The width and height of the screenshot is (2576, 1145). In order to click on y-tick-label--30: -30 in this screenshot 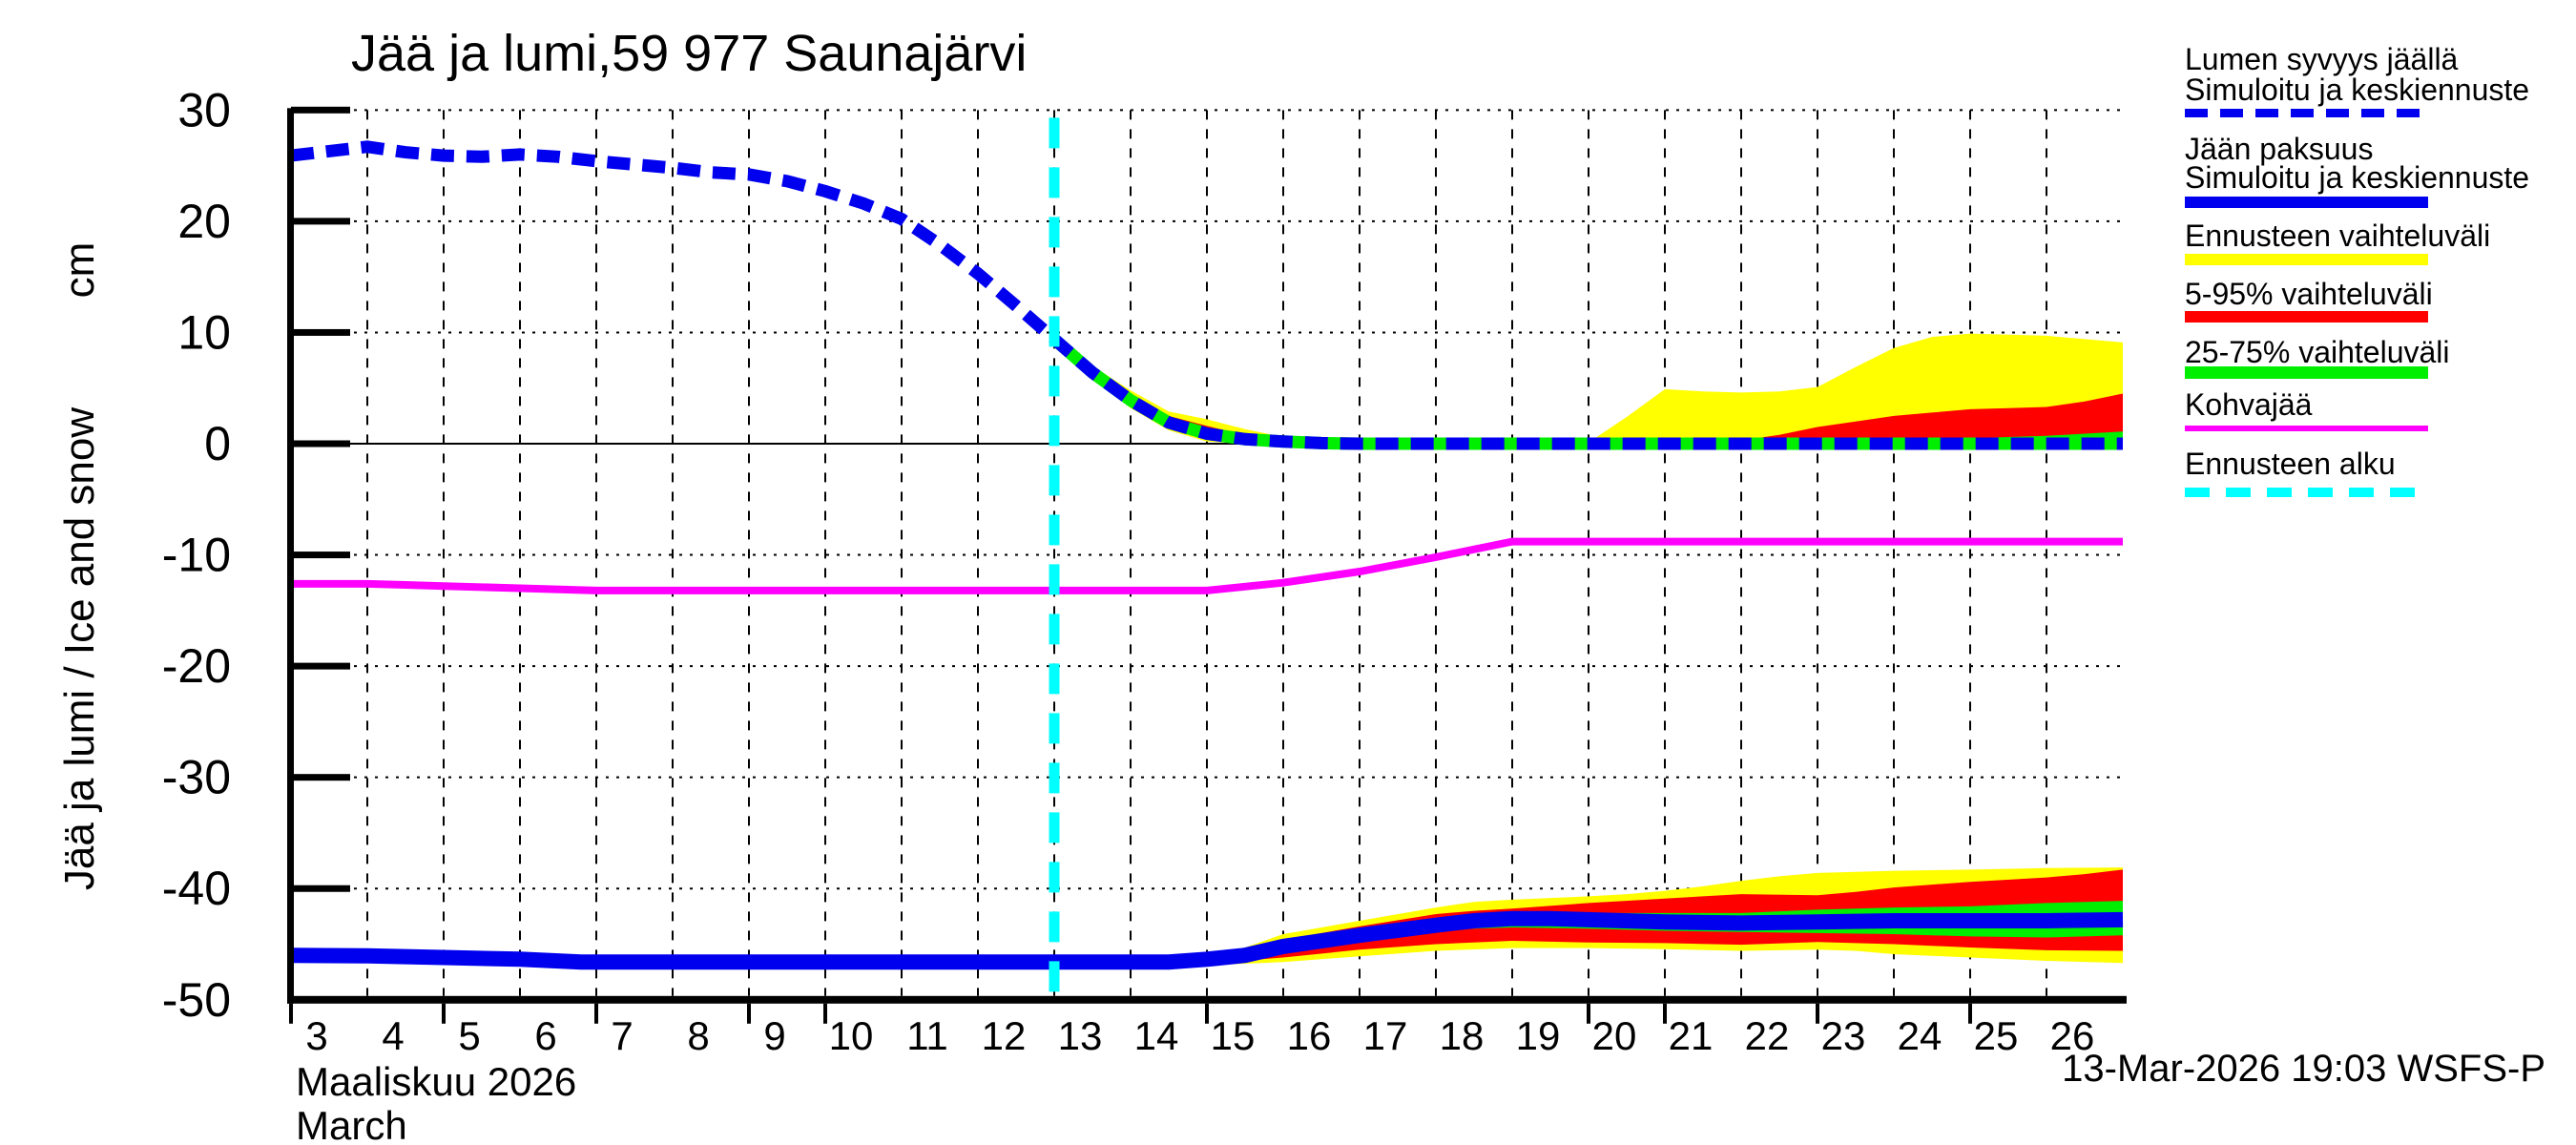, I will do `click(196, 777)`.